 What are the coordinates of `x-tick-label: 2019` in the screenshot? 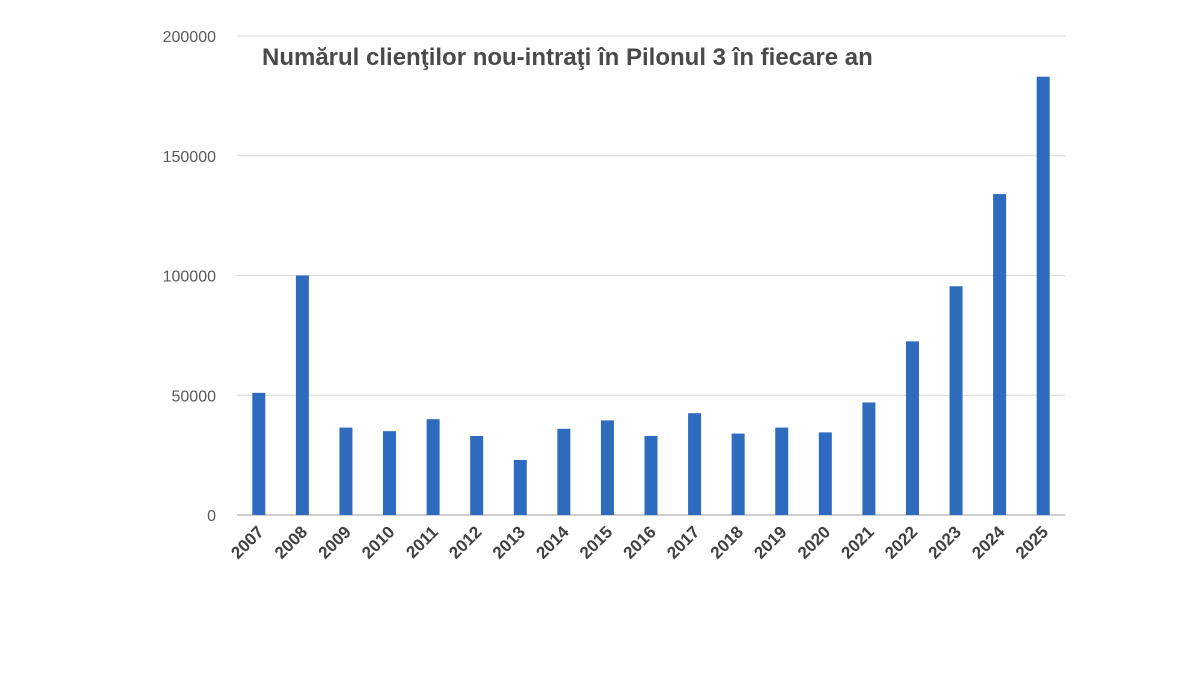 It's located at (770, 542).